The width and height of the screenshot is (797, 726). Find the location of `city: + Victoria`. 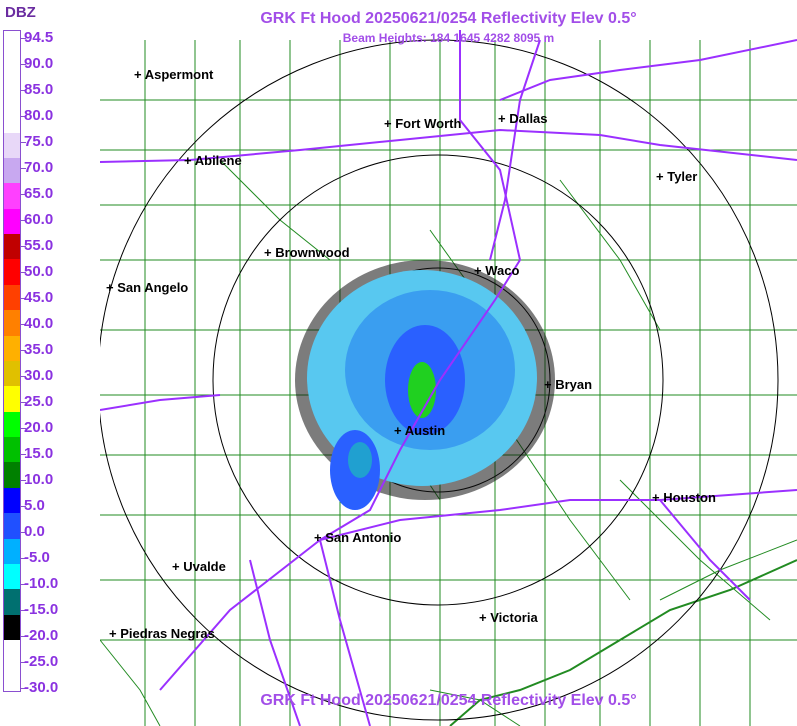

city: + Victoria is located at coordinates (508, 617).